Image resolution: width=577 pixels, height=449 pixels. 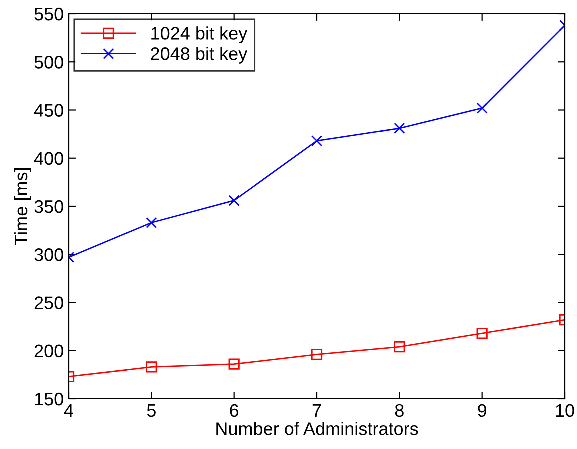 What do you see at coordinates (199, 55) in the screenshot?
I see `legend-label: 2048 bit key` at bounding box center [199, 55].